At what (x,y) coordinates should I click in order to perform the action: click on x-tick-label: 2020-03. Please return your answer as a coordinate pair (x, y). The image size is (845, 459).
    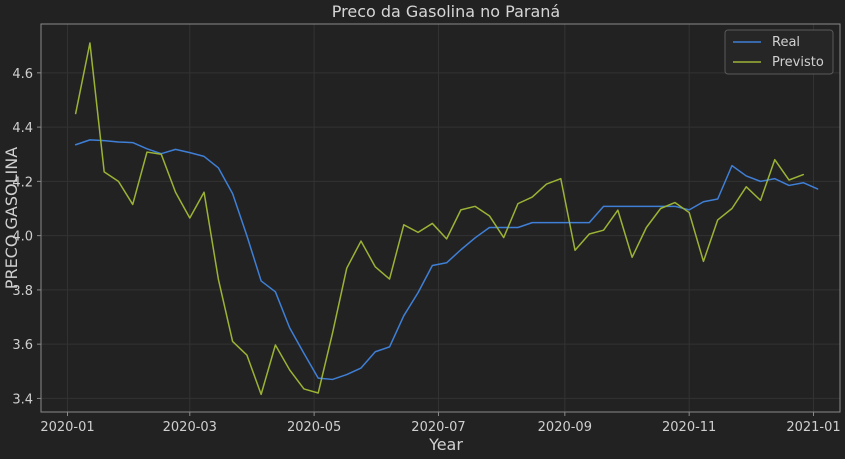
    Looking at the image, I should click on (190, 427).